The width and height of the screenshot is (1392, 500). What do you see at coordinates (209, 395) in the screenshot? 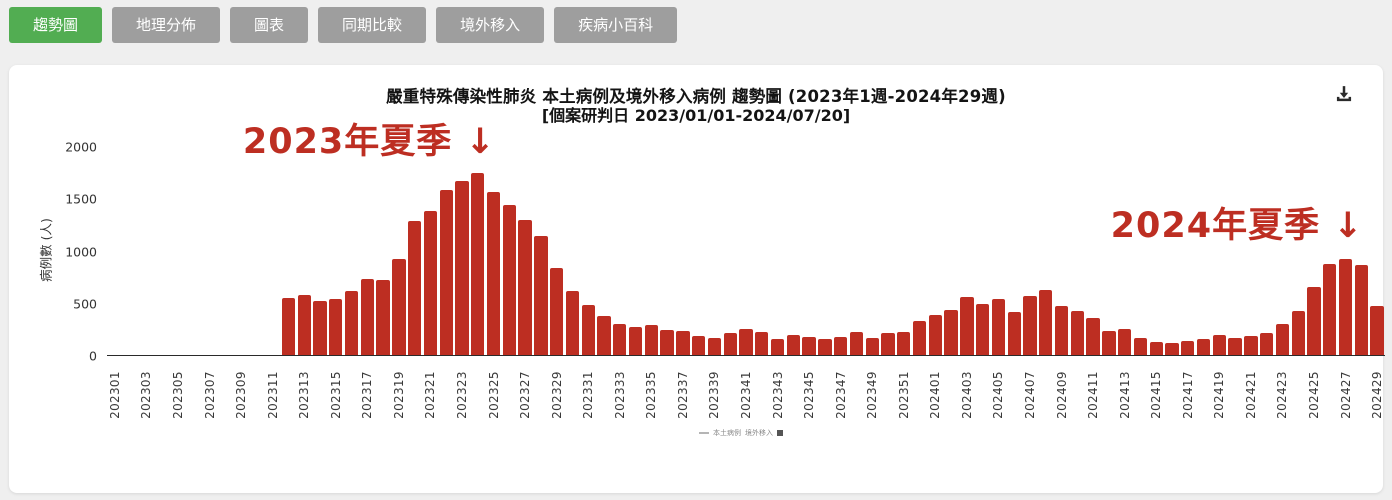
I see `x-tick-202307: 202307` at bounding box center [209, 395].